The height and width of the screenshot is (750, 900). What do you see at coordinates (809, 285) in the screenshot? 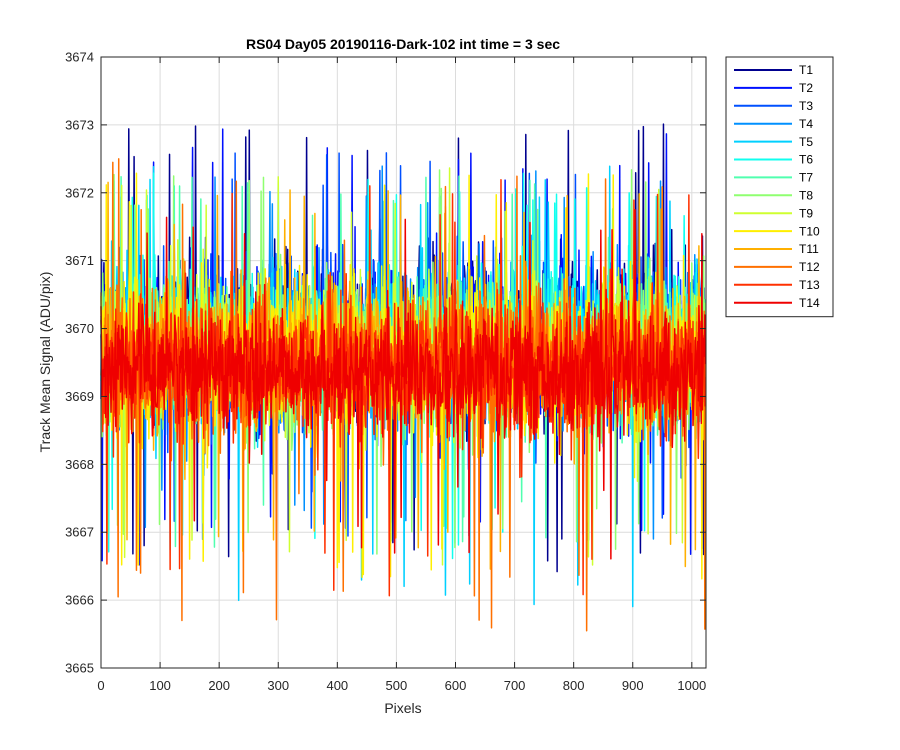
I see `legend-label-t13: T13` at bounding box center [809, 285].